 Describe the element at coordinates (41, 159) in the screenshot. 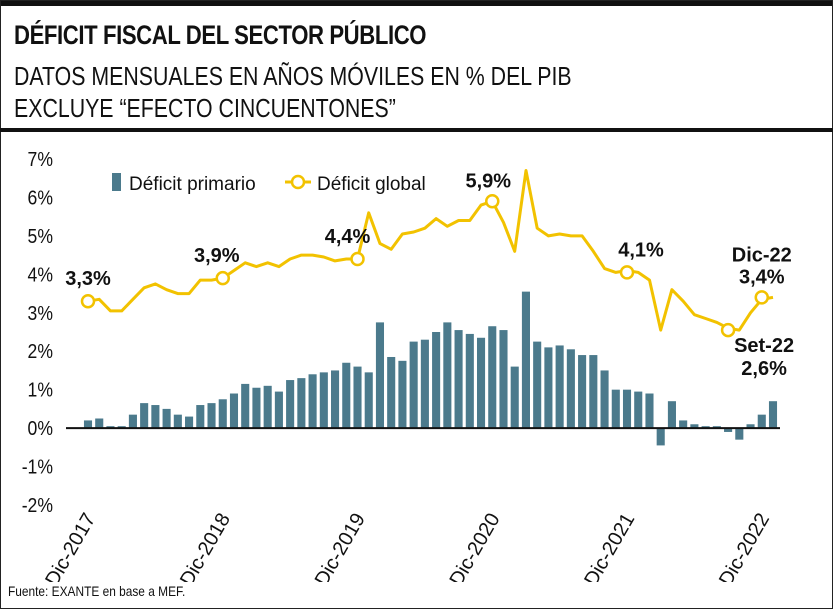

I see `y-tick-label: 7%` at that location.